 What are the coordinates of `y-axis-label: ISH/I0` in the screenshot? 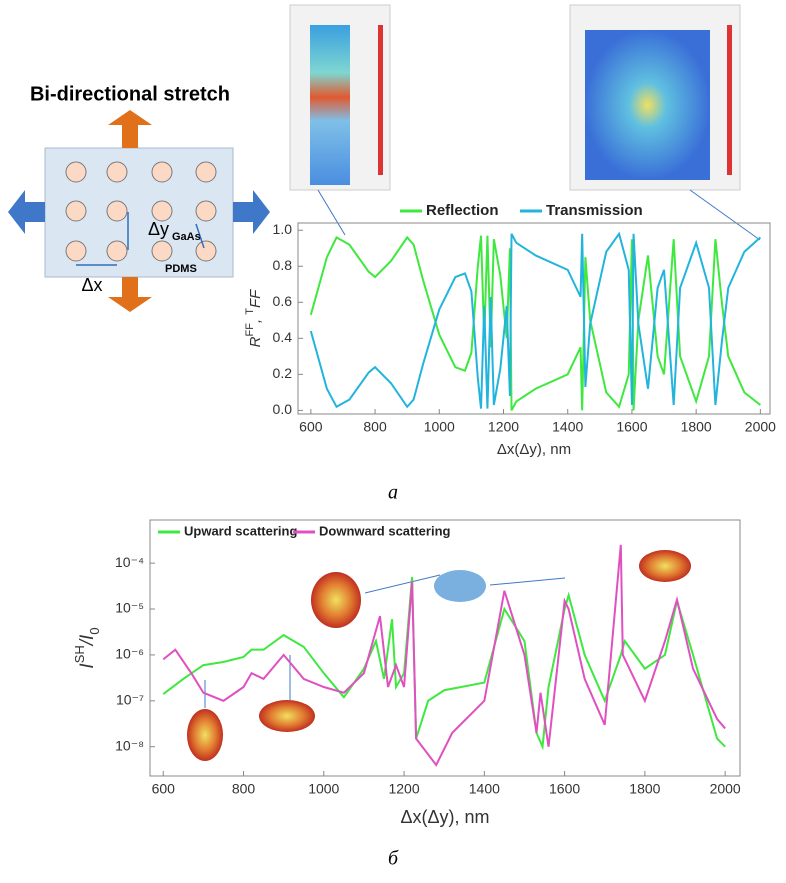 It's located at (87, 647).